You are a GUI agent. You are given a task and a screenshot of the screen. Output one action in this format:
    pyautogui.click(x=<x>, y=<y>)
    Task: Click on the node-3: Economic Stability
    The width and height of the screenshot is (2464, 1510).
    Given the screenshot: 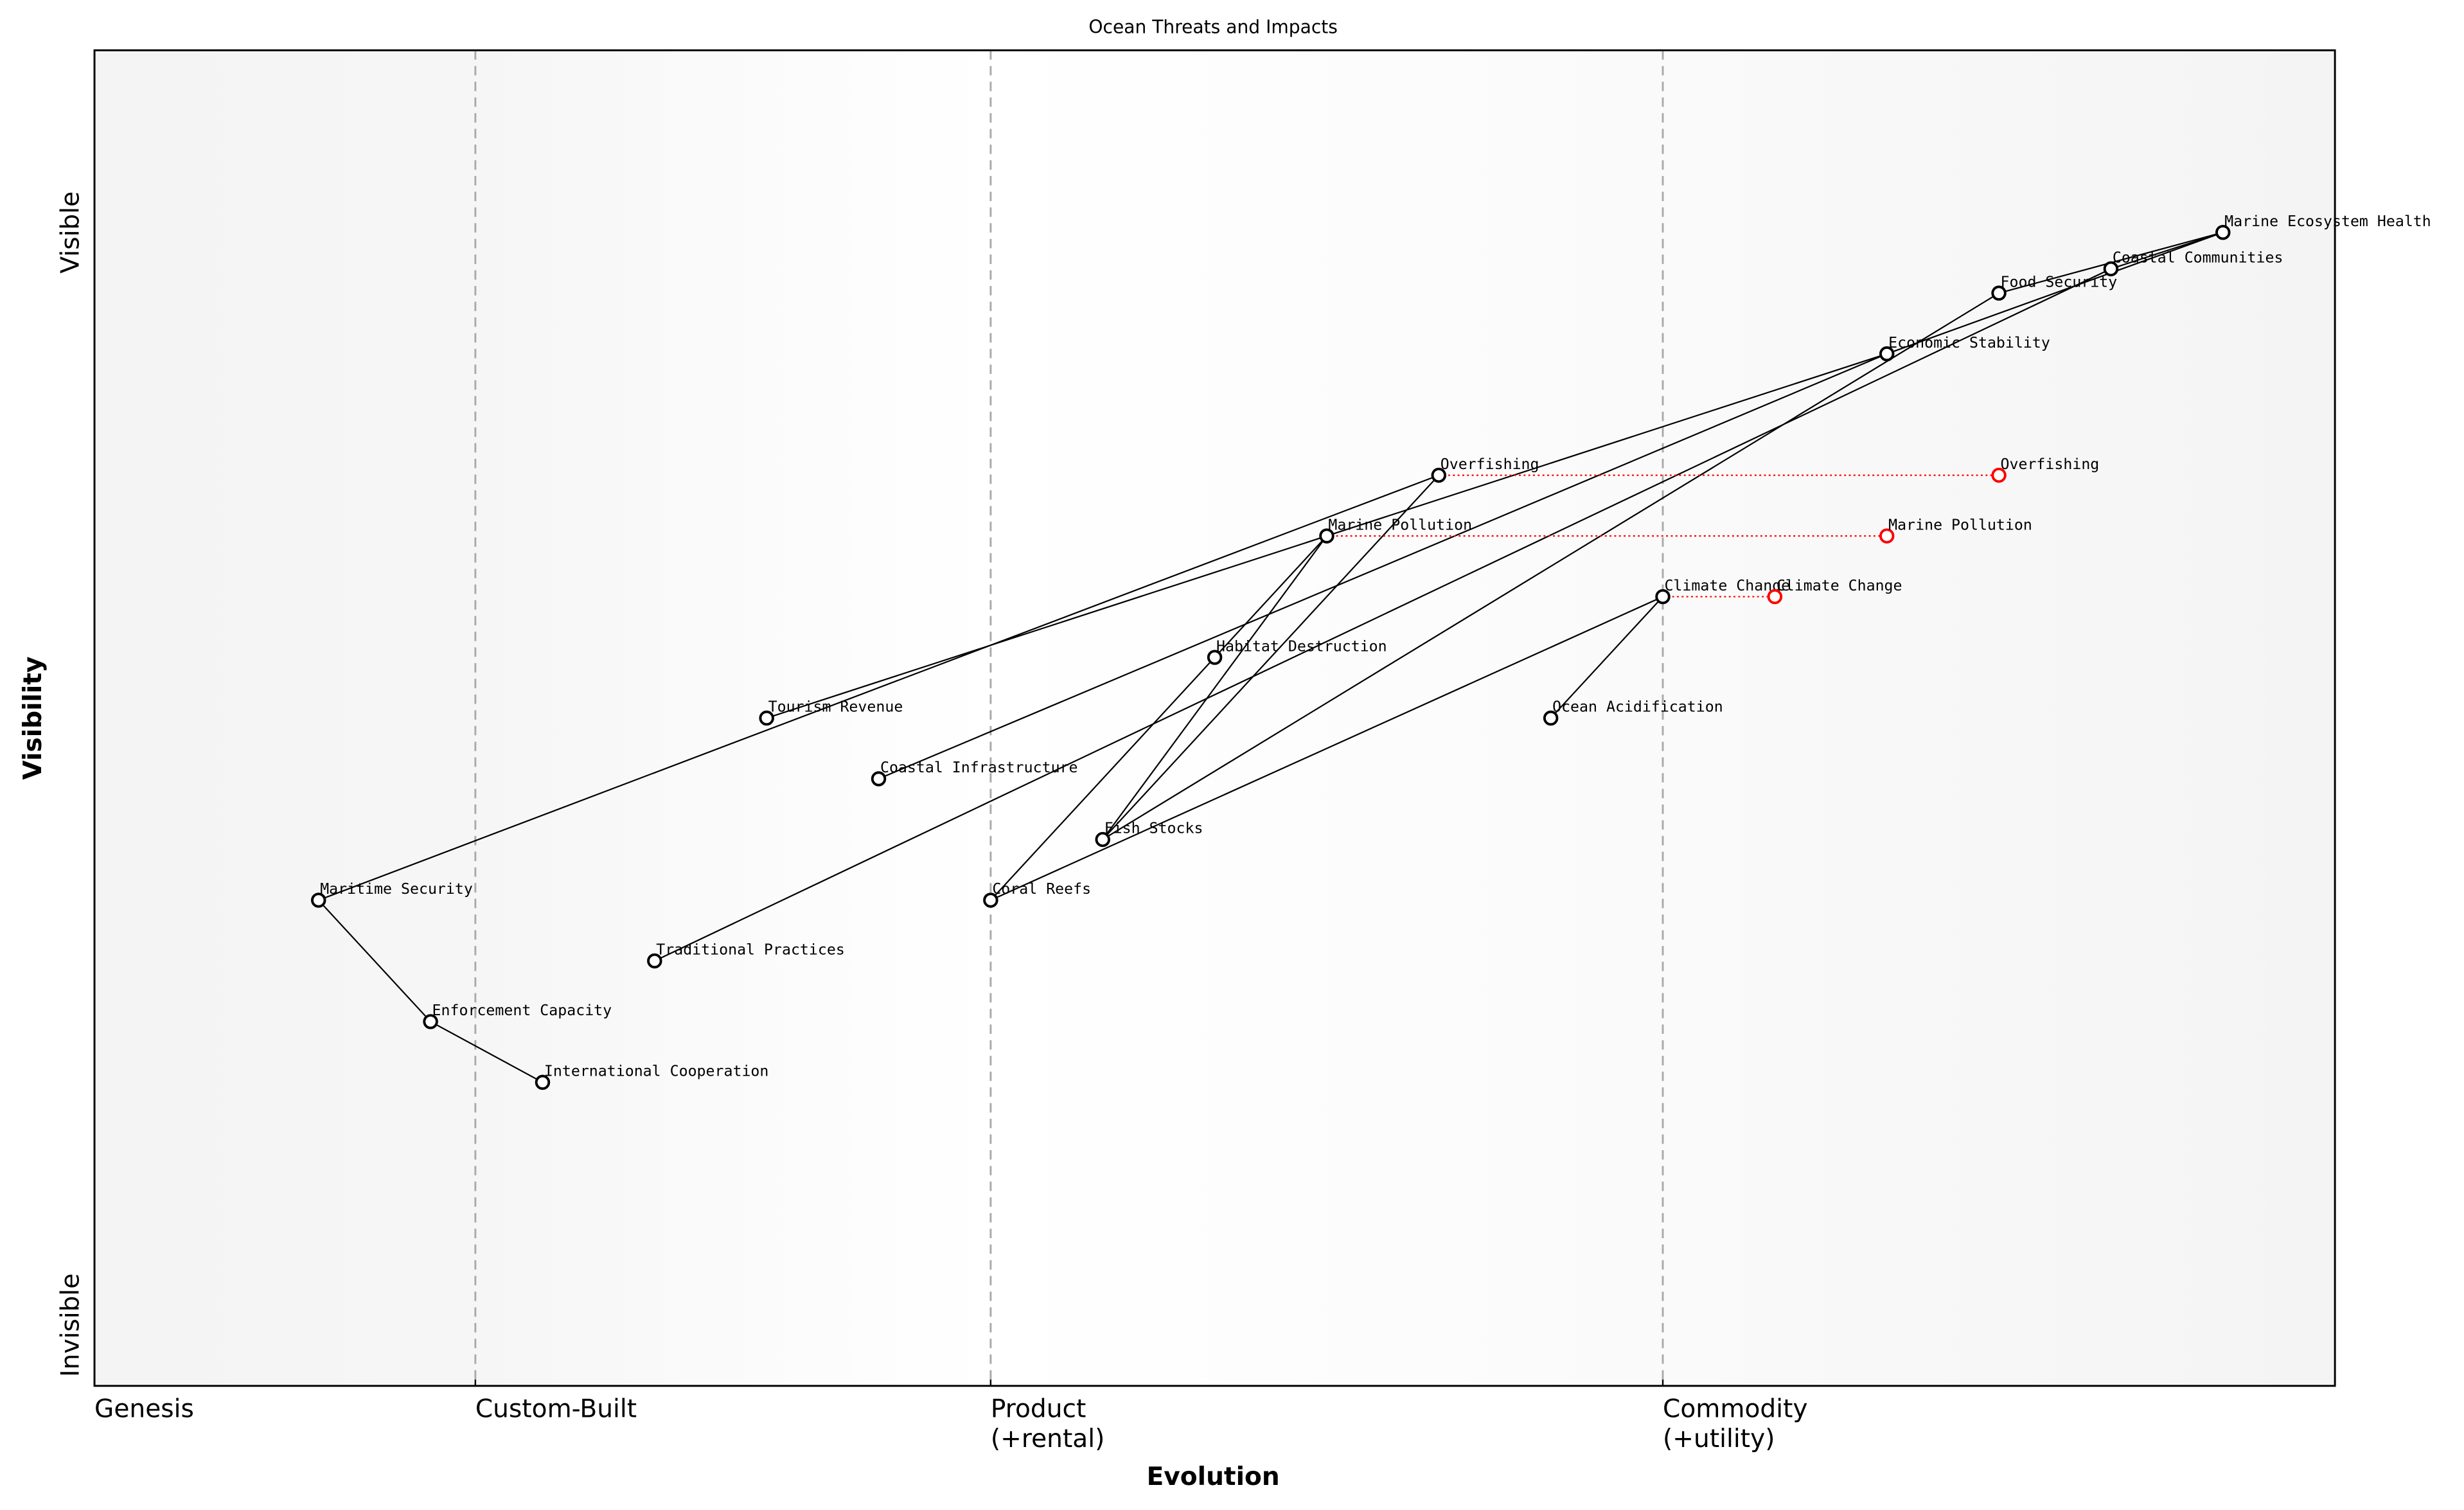 What is the action you would take?
    pyautogui.click(x=1964, y=348)
    